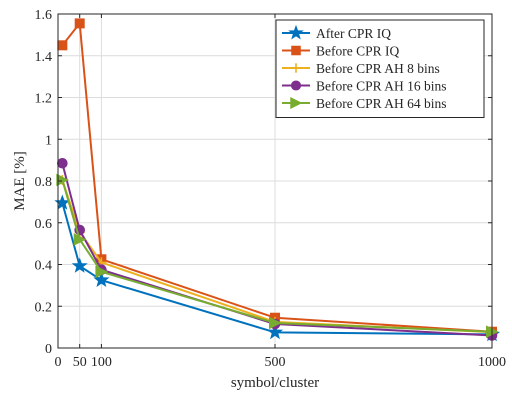  I want to click on y-tick-label: 0.6, so click(44, 224).